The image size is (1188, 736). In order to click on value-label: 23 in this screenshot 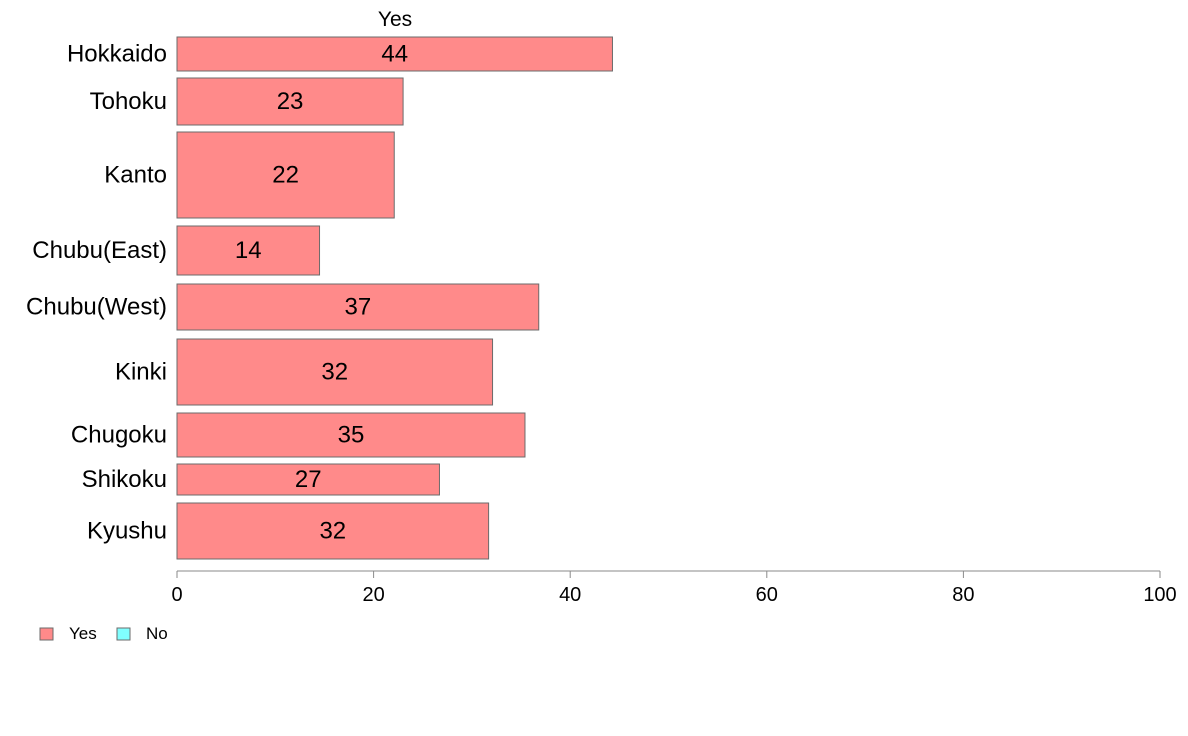, I will do `click(290, 101)`.